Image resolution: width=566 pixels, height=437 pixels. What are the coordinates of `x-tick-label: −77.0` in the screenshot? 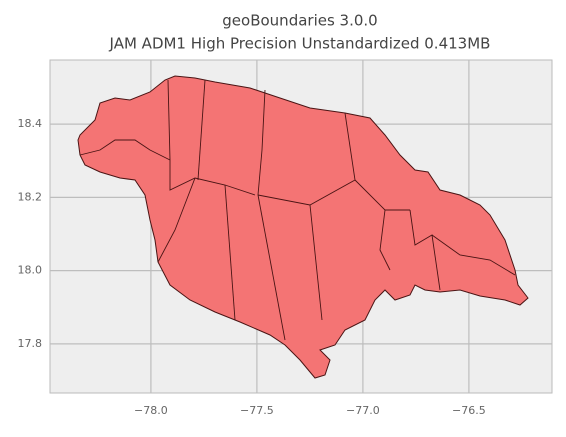 It's located at (363, 410).